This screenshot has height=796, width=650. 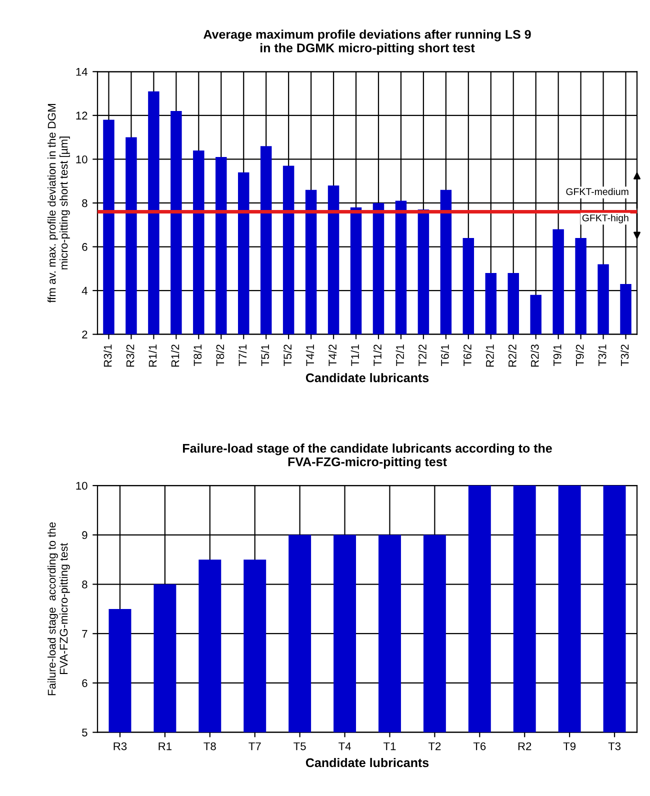 I want to click on x-tick-label: R2/3, so click(x=534, y=355).